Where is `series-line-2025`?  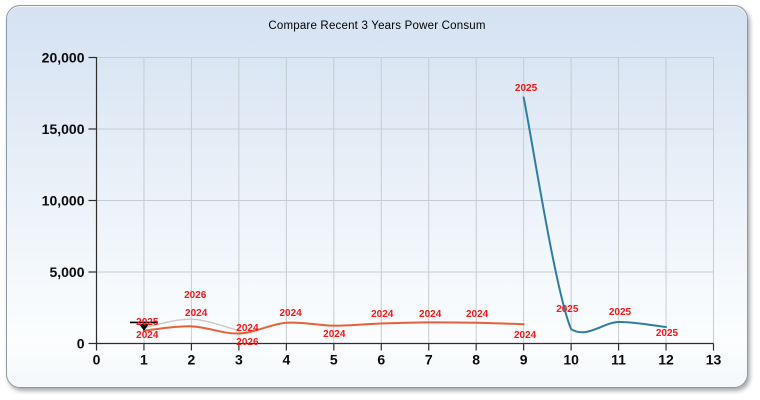 series-line-2025 is located at coordinates (595, 215).